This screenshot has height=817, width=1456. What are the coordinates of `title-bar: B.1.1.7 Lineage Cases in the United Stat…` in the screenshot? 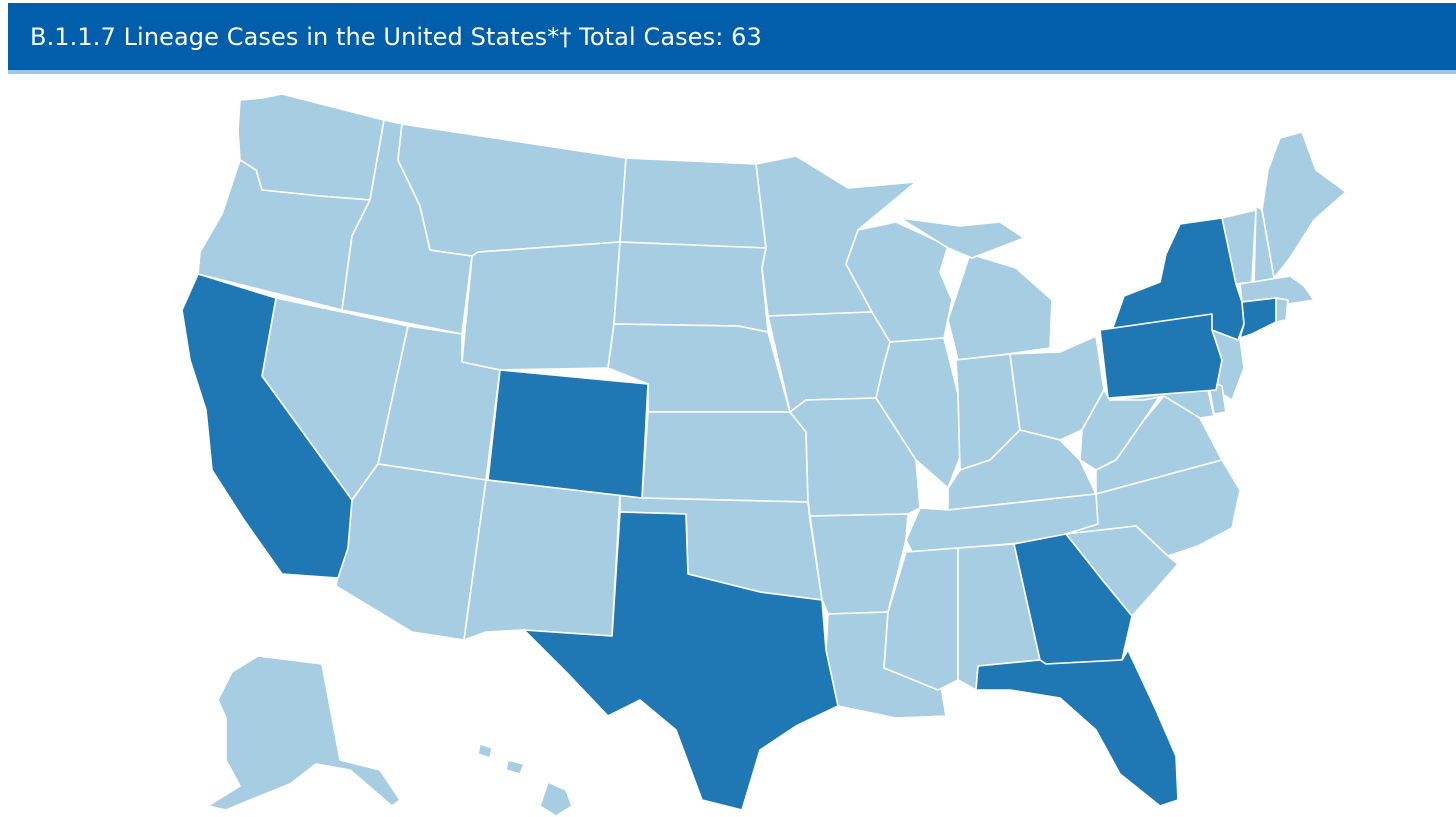 It's located at (732, 38).